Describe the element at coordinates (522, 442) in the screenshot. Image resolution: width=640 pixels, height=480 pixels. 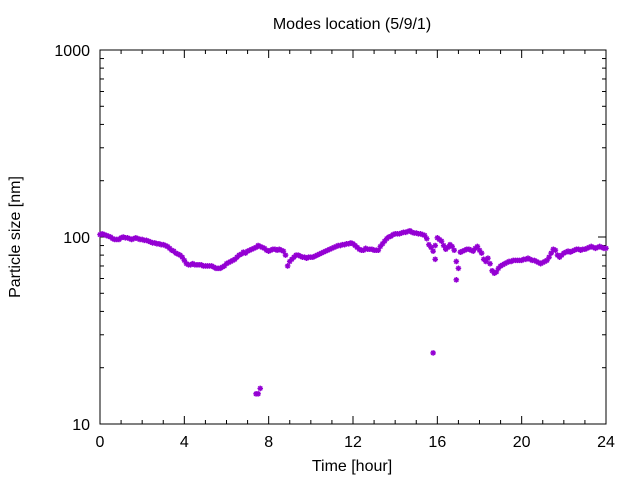
I see `x-tick-label: 20` at that location.